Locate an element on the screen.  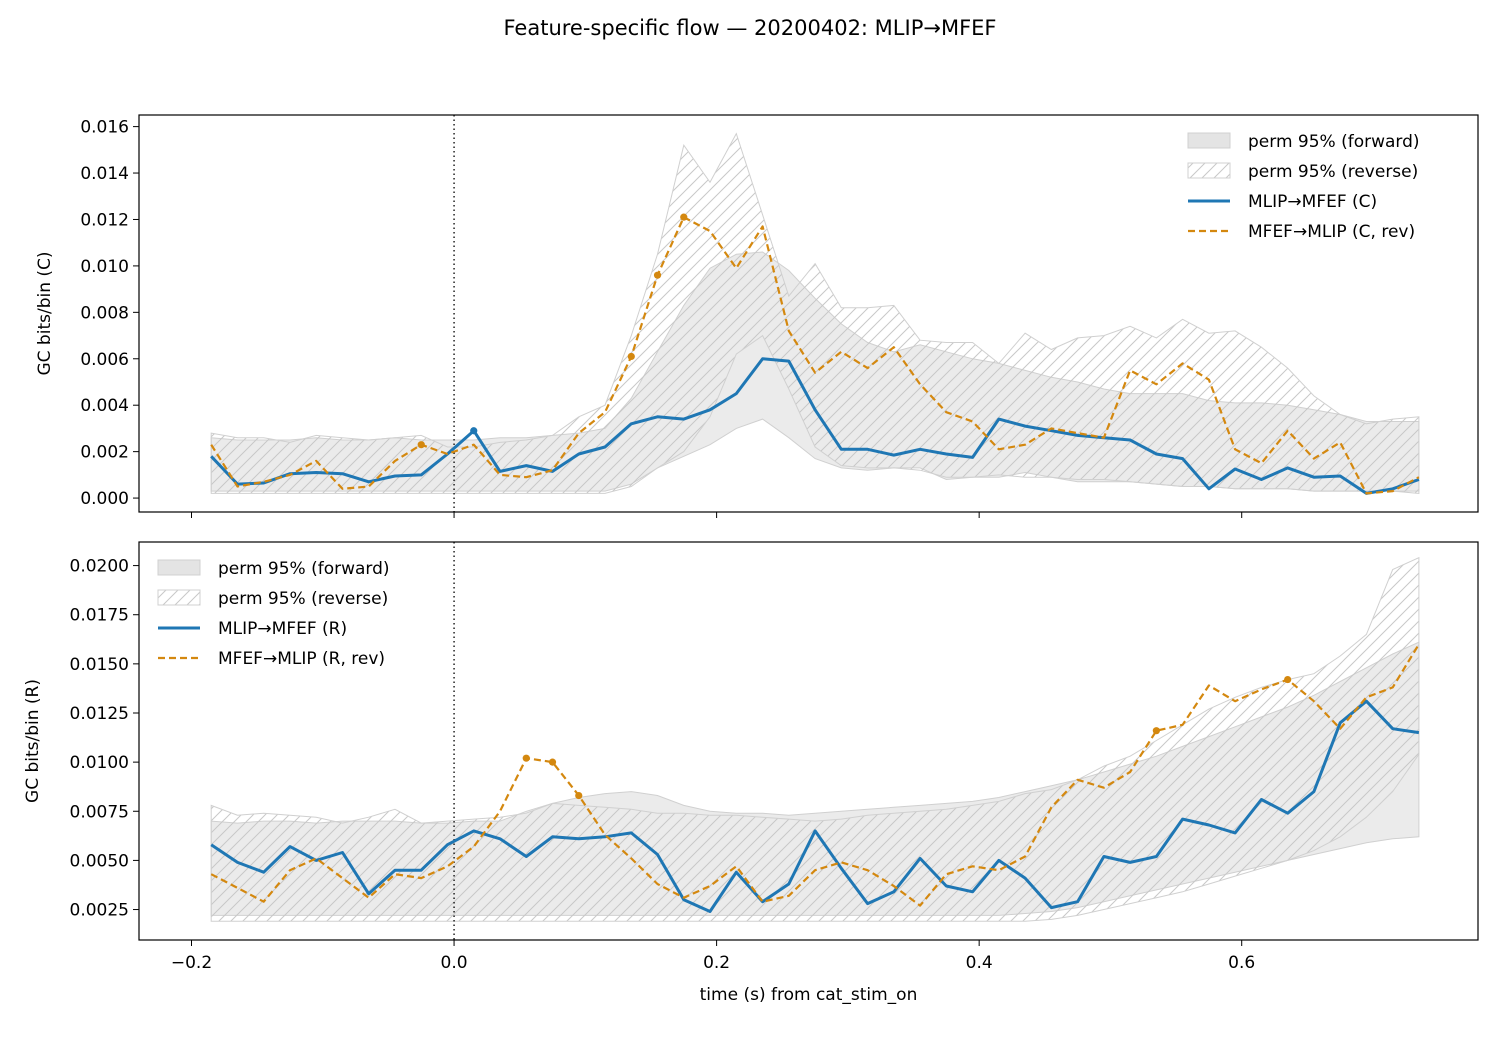
y-axis-label: GC bits/bin (C) is located at coordinates (45, 313).